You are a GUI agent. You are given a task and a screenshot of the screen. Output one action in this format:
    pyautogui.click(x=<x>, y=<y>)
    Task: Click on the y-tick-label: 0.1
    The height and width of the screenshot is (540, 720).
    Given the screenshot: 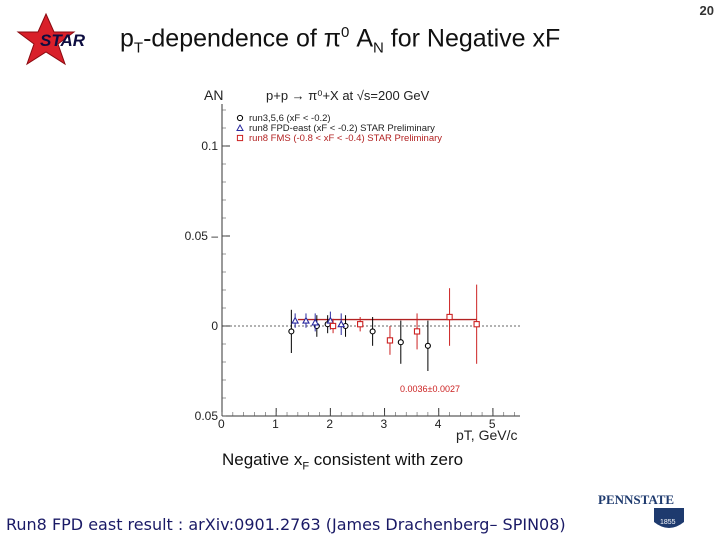 What is the action you would take?
    pyautogui.click(x=209, y=146)
    